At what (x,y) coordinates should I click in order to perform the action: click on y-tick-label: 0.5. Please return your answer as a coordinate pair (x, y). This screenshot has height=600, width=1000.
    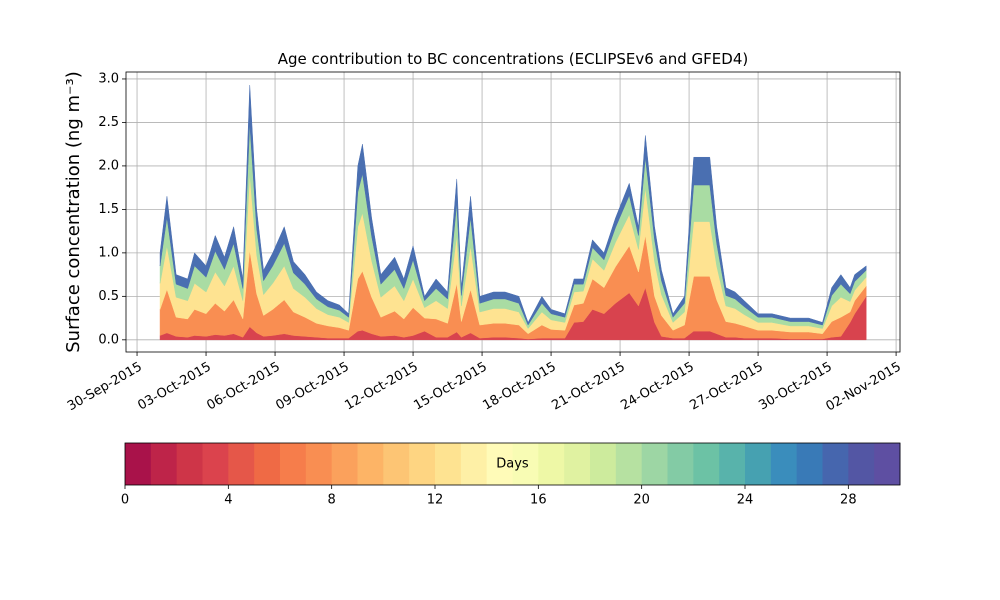
    Looking at the image, I should click on (108, 296).